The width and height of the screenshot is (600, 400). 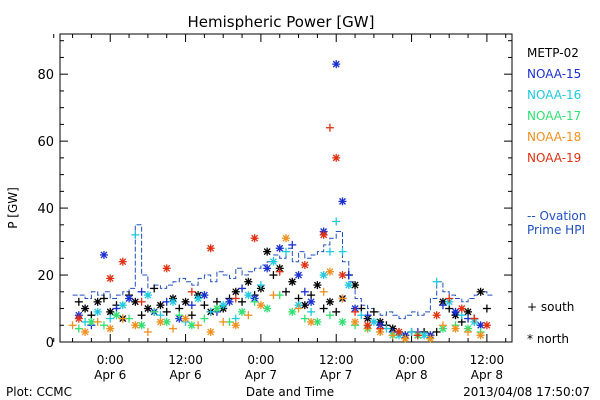 I want to click on x-tick-time: 12:00, so click(x=336, y=360).